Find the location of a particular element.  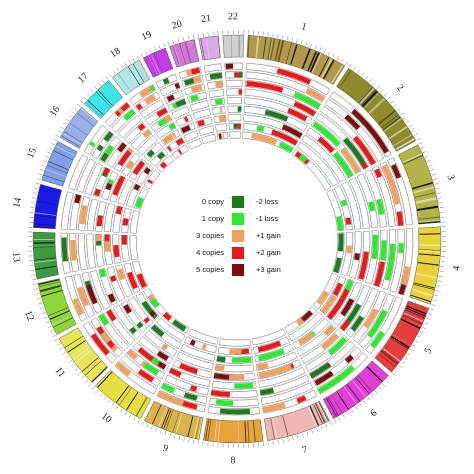

legend-right-label: +1 gain is located at coordinates (268, 235).